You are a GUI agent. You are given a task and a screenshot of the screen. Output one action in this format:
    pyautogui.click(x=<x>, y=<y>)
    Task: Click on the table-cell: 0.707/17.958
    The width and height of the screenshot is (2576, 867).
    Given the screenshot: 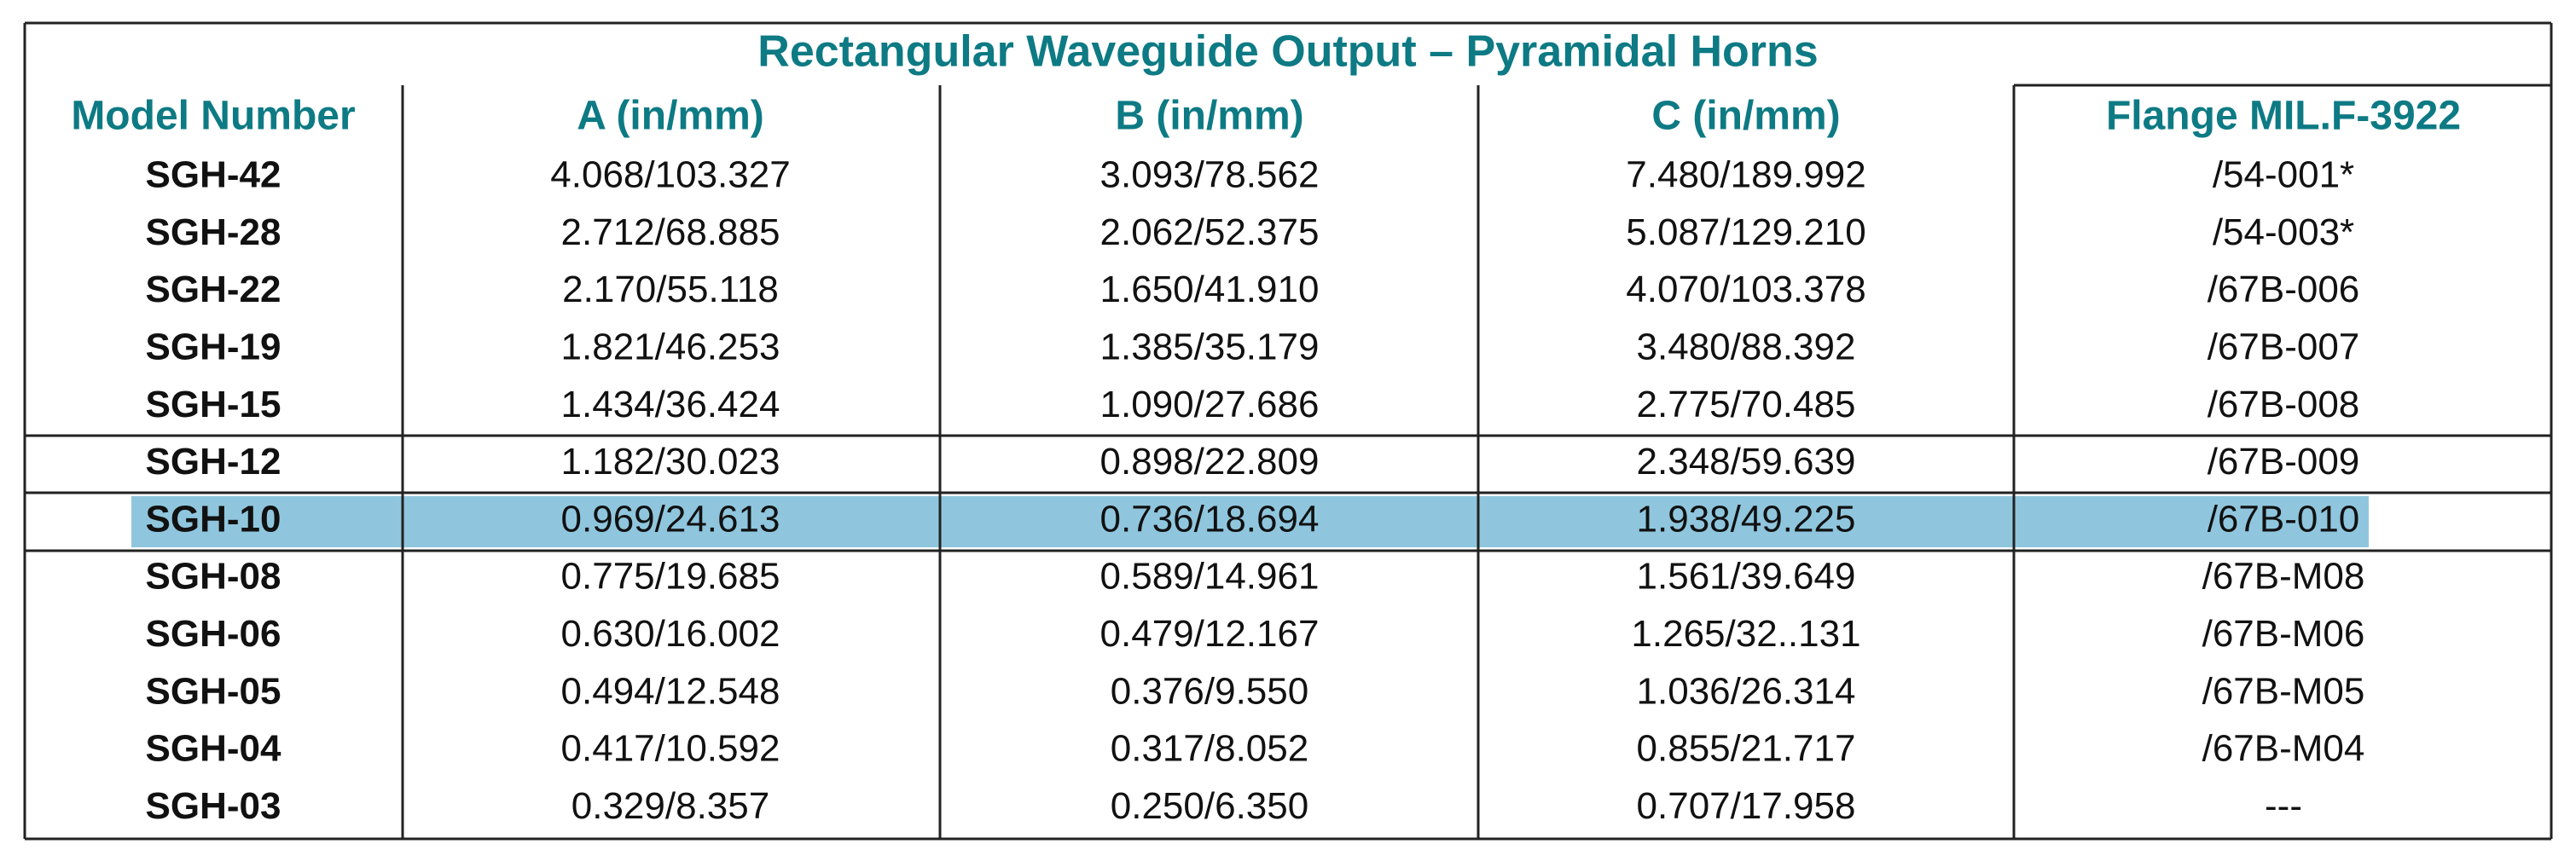 What is the action you would take?
    pyautogui.click(x=1746, y=806)
    